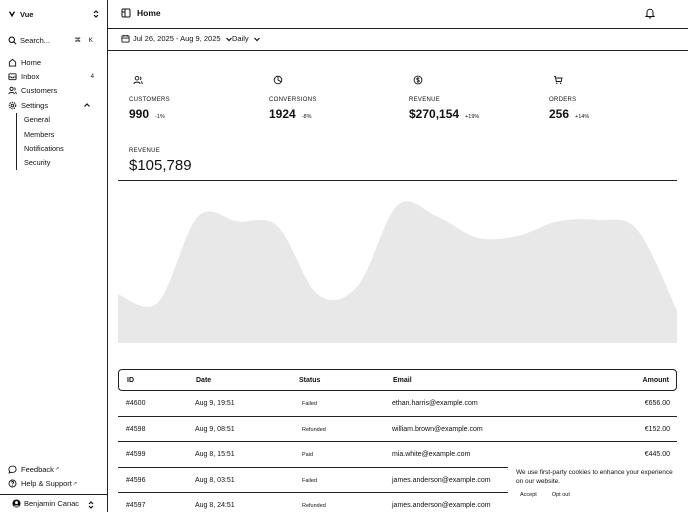 The width and height of the screenshot is (688, 512). Describe the element at coordinates (435, 403) in the screenshot. I see `cell-email: ethan.harris@example.com` at that location.